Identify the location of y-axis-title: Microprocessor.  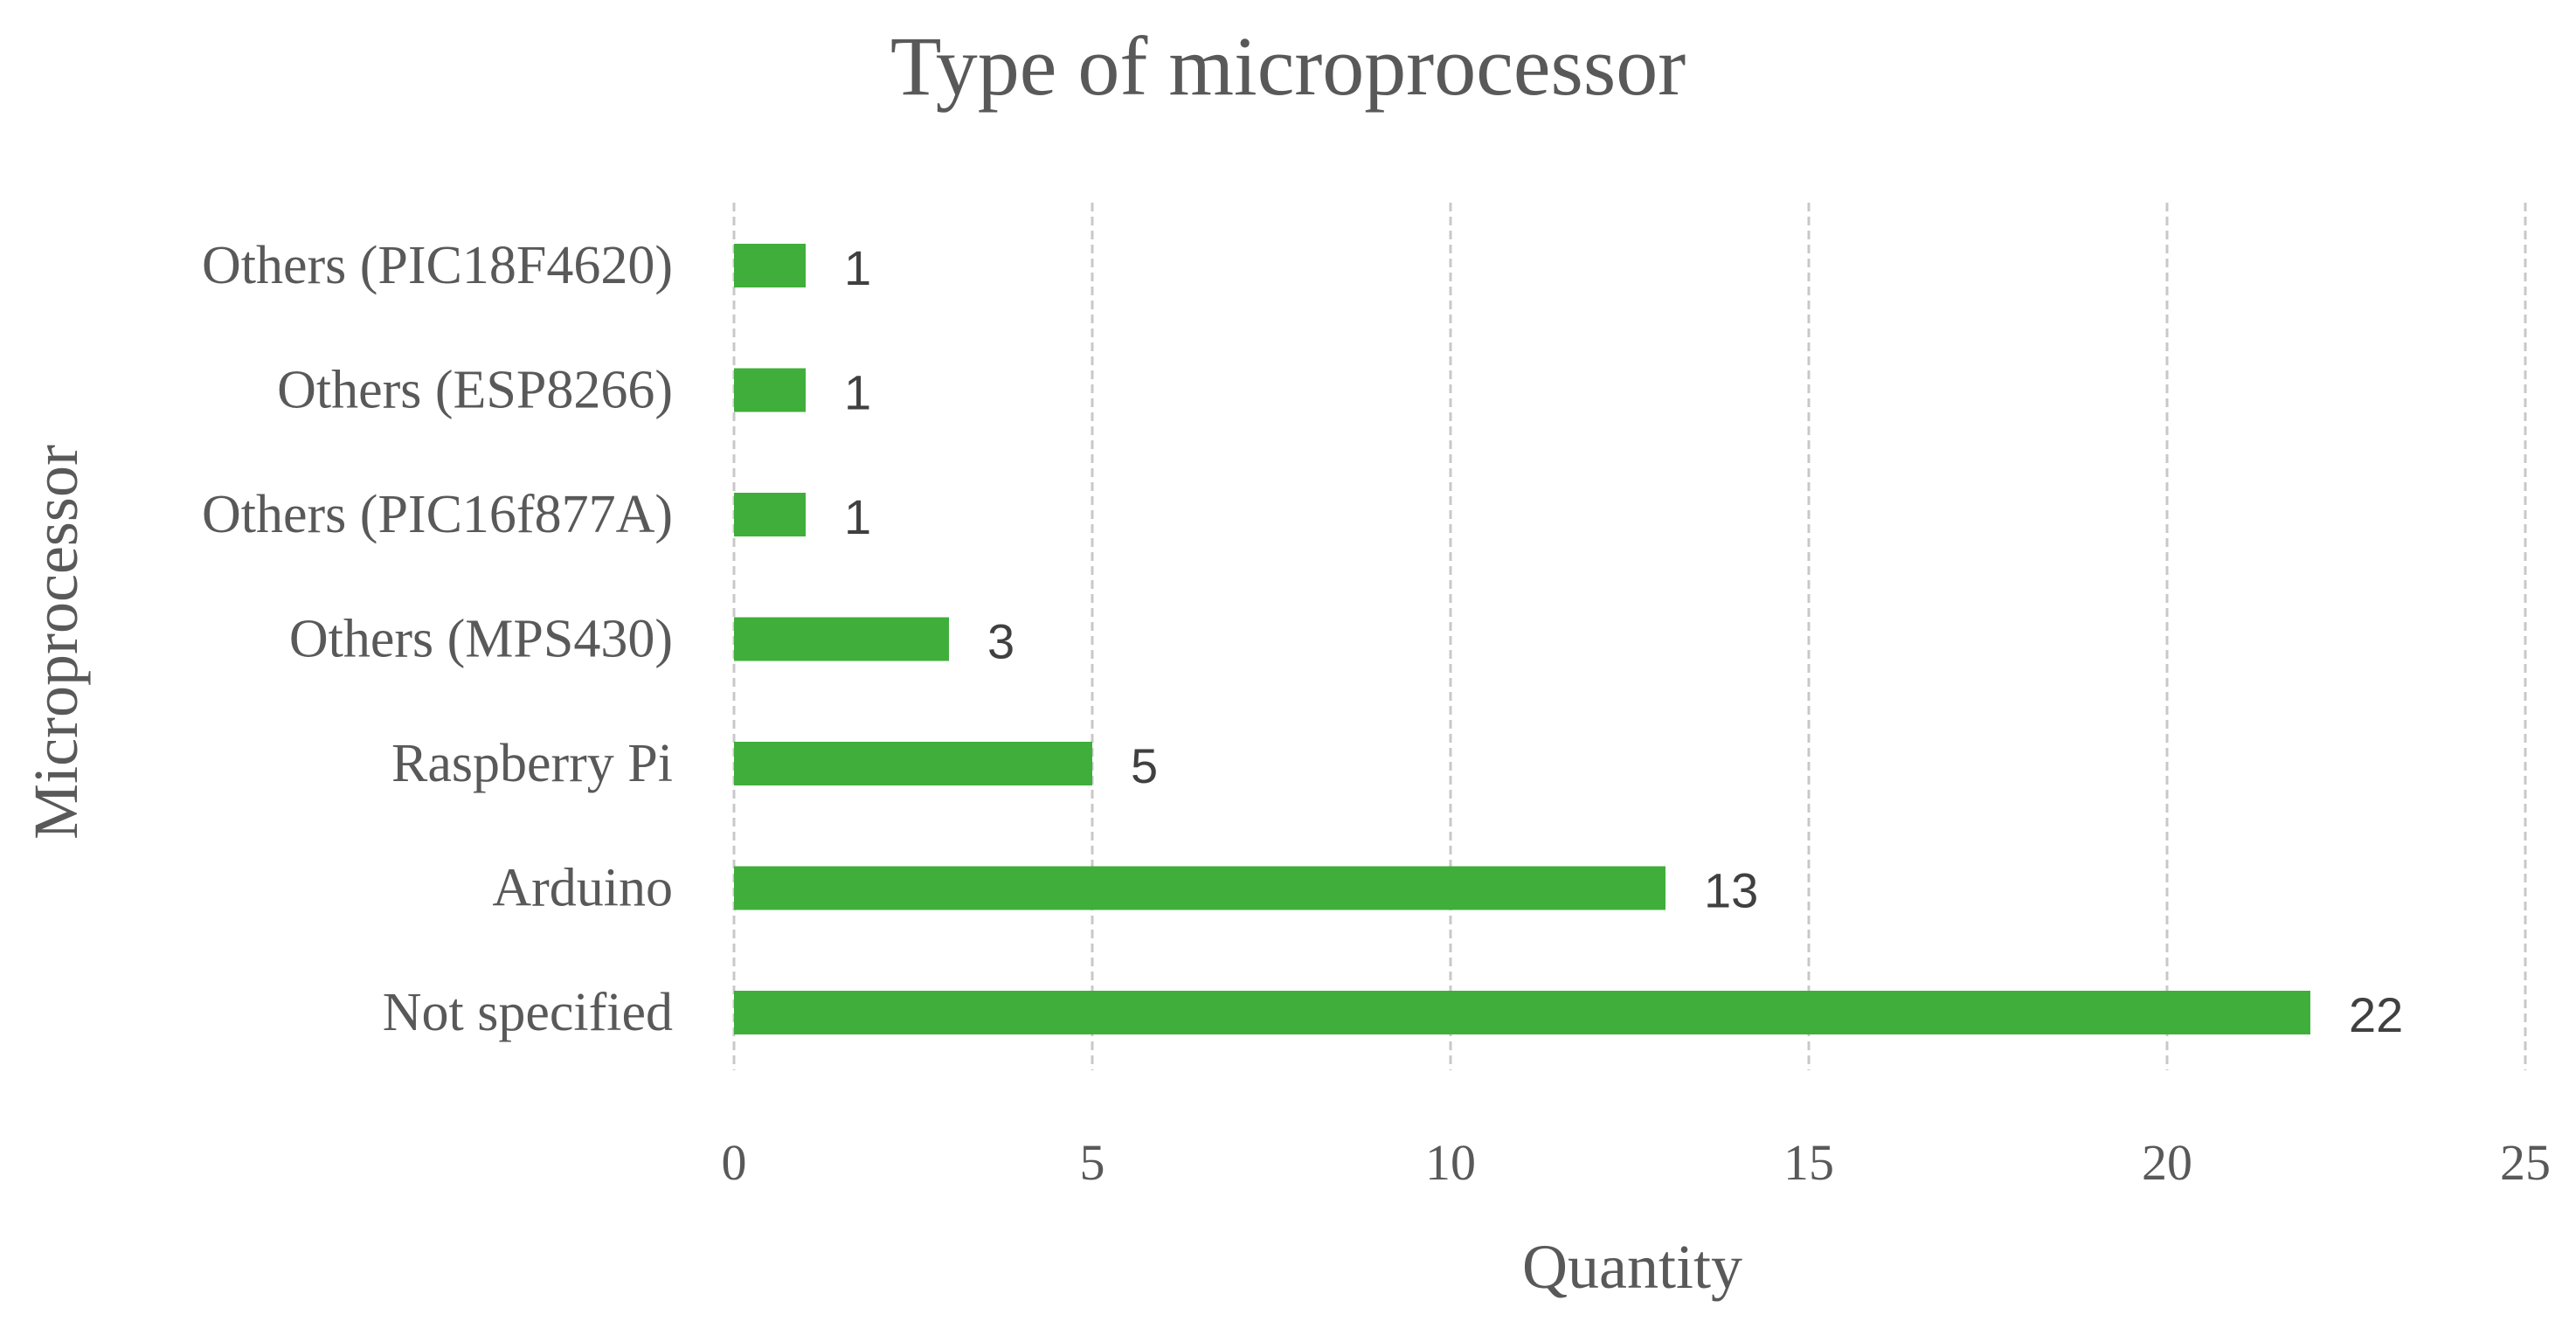
(56, 643).